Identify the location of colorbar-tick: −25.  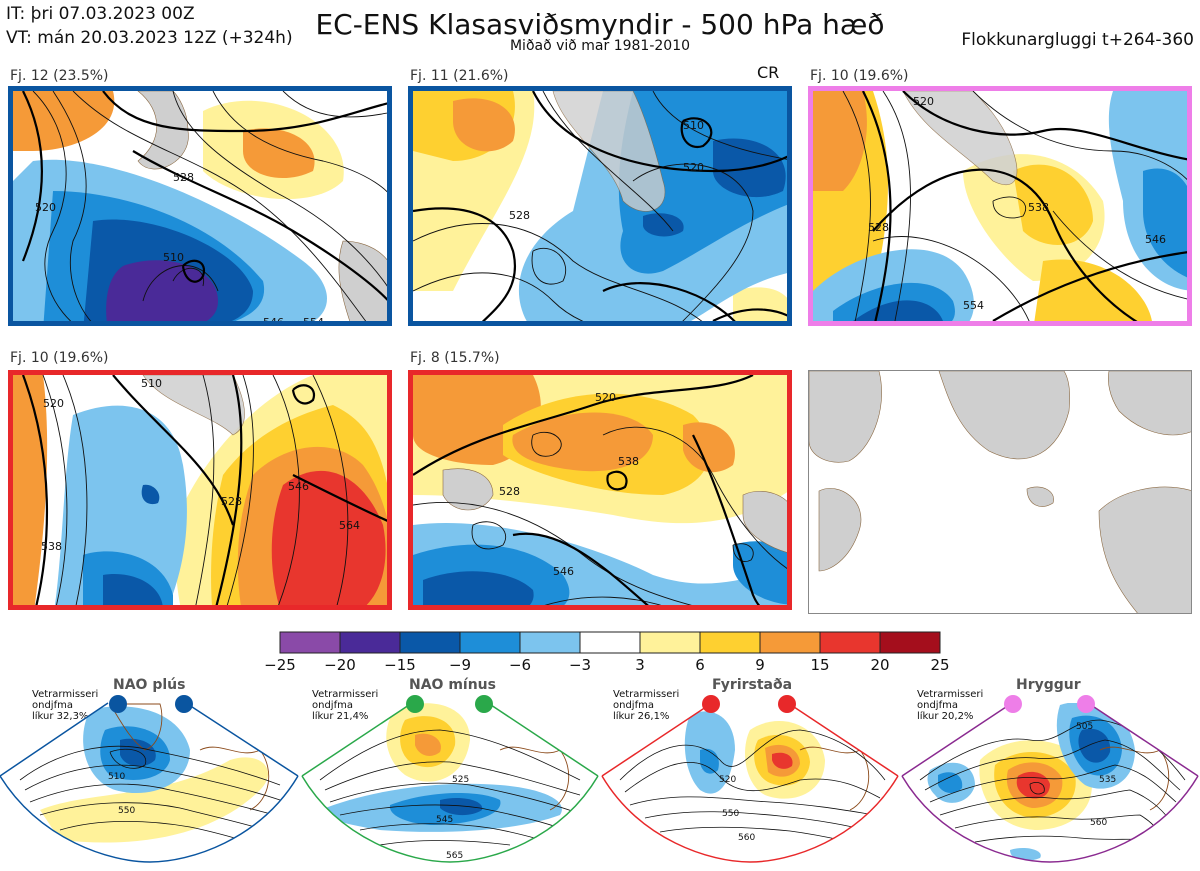
(280, 664).